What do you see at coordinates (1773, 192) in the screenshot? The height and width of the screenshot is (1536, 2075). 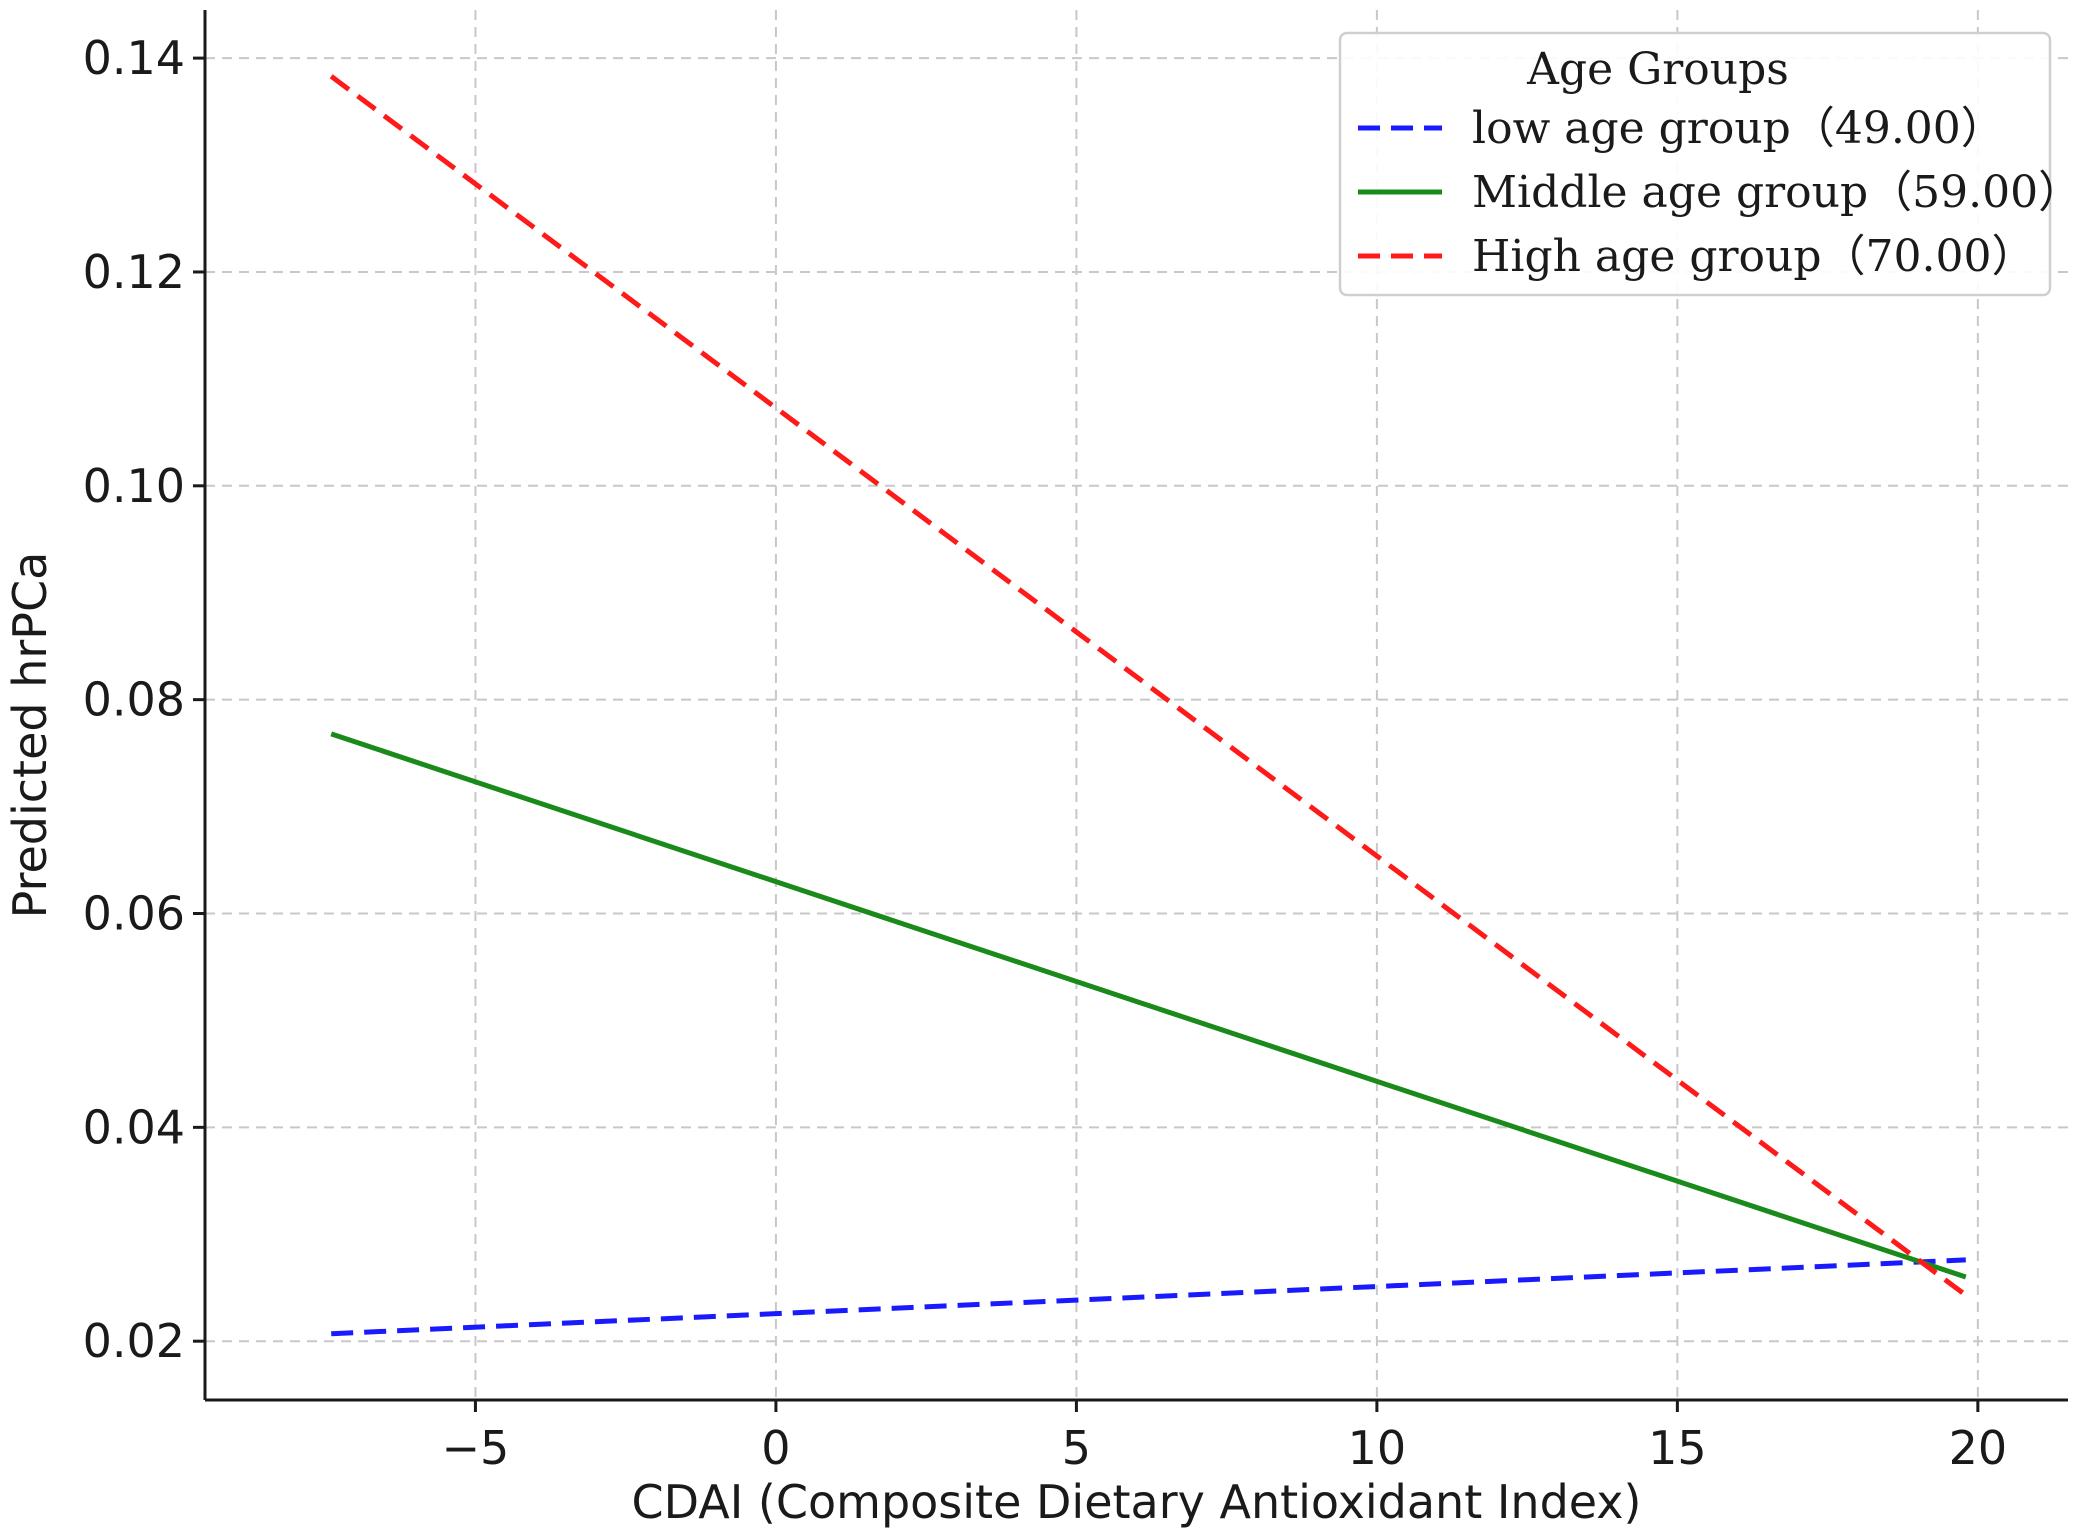 I see `legend-label-2: Middle age group（59.00）` at bounding box center [1773, 192].